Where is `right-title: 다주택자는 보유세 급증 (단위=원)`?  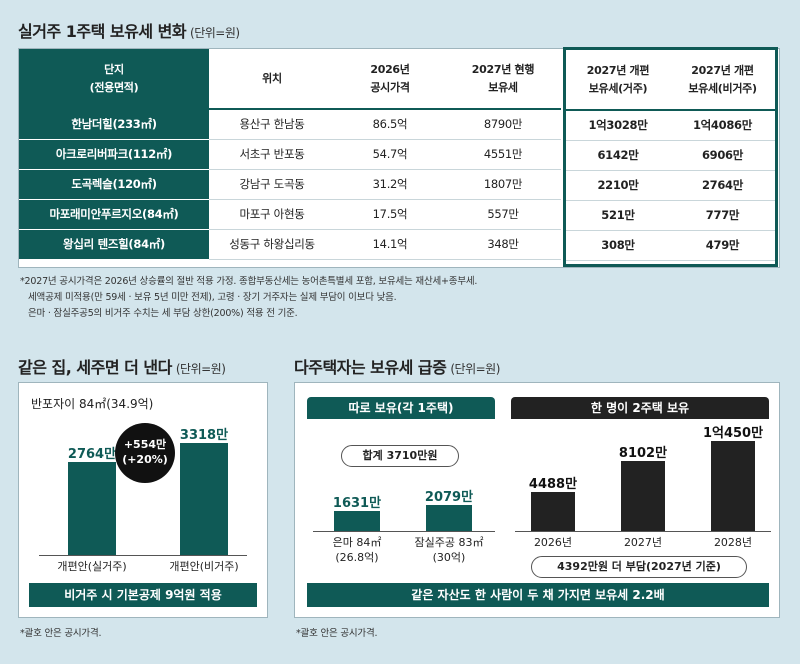 right-title: 다주택자는 보유세 급증 (단위=원) is located at coordinates (397, 366).